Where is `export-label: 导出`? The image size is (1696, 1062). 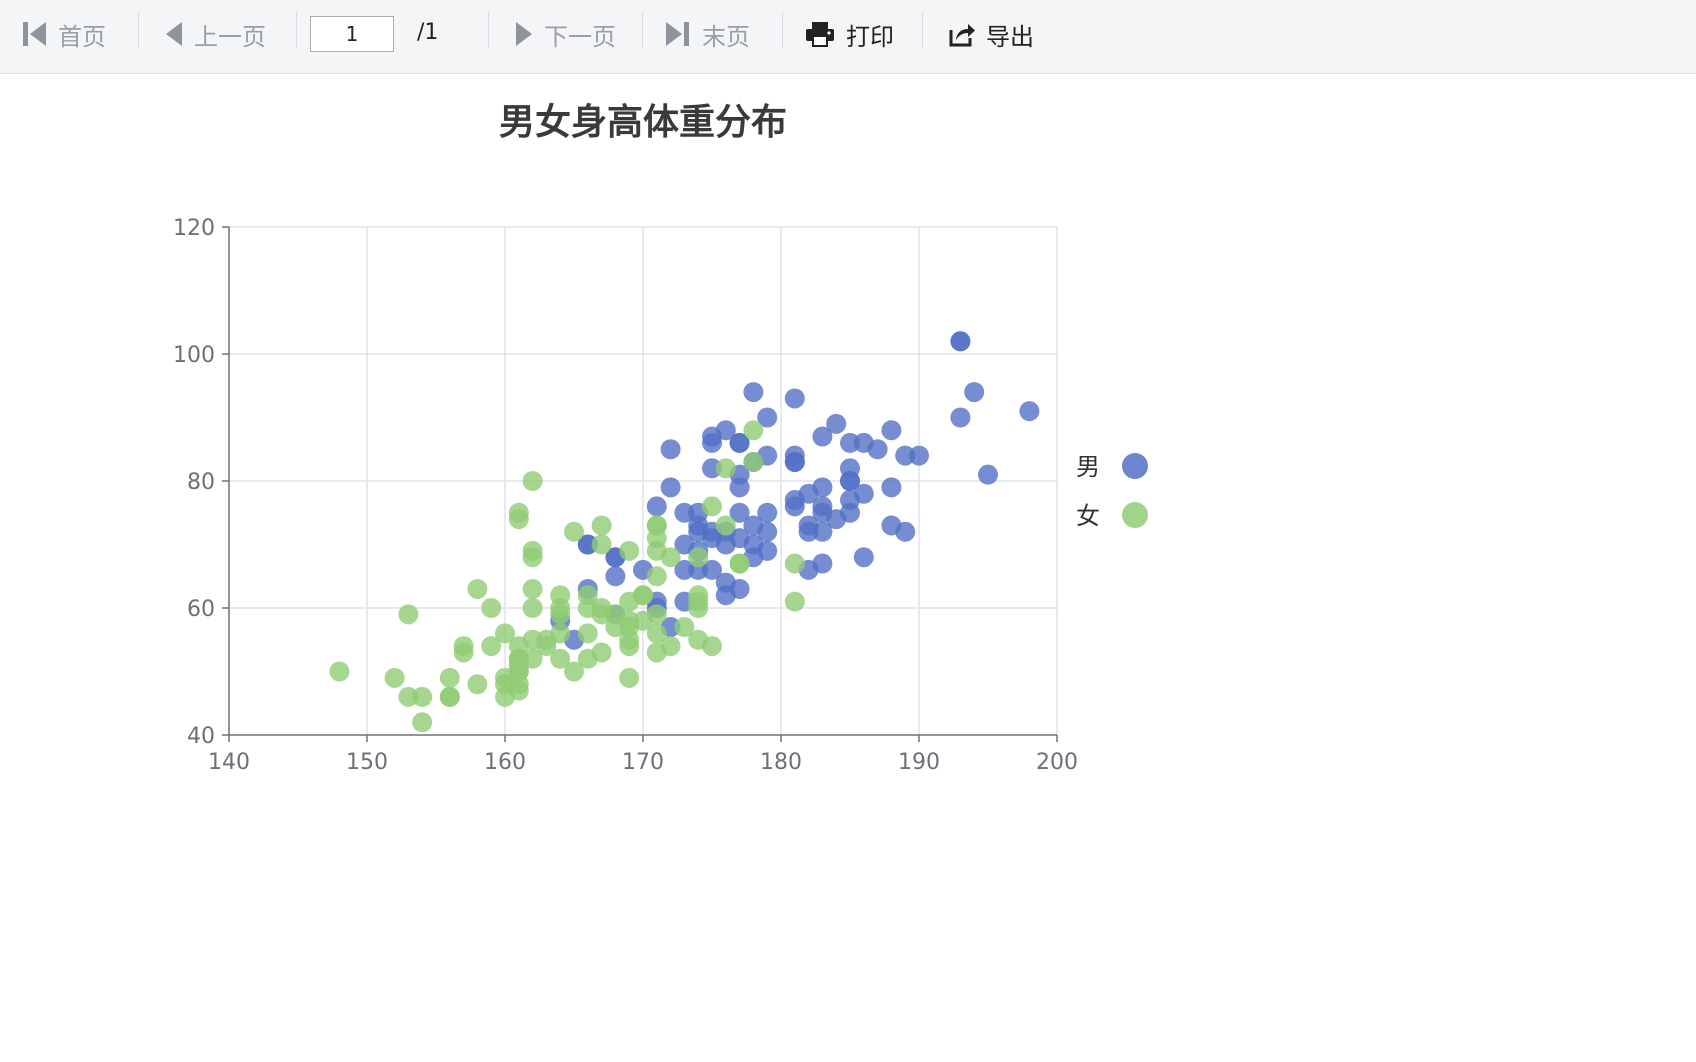 export-label: 导出 is located at coordinates (1010, 36).